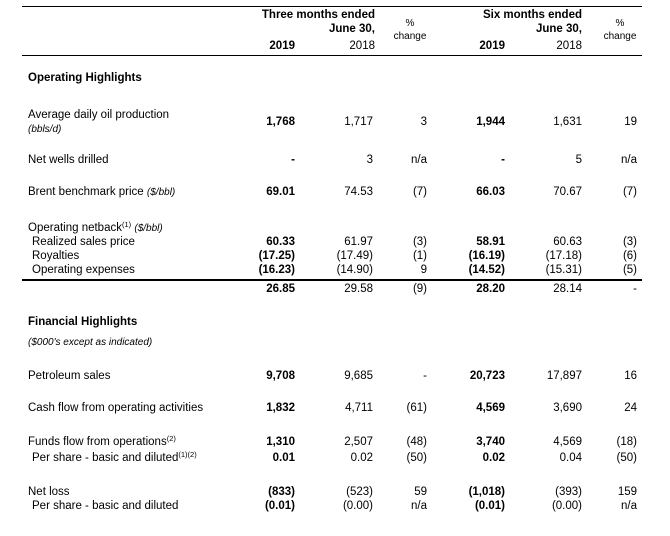 This screenshot has width=670, height=536. What do you see at coordinates (362, 46) in the screenshot?
I see `q-2018-year: 2018` at bounding box center [362, 46].